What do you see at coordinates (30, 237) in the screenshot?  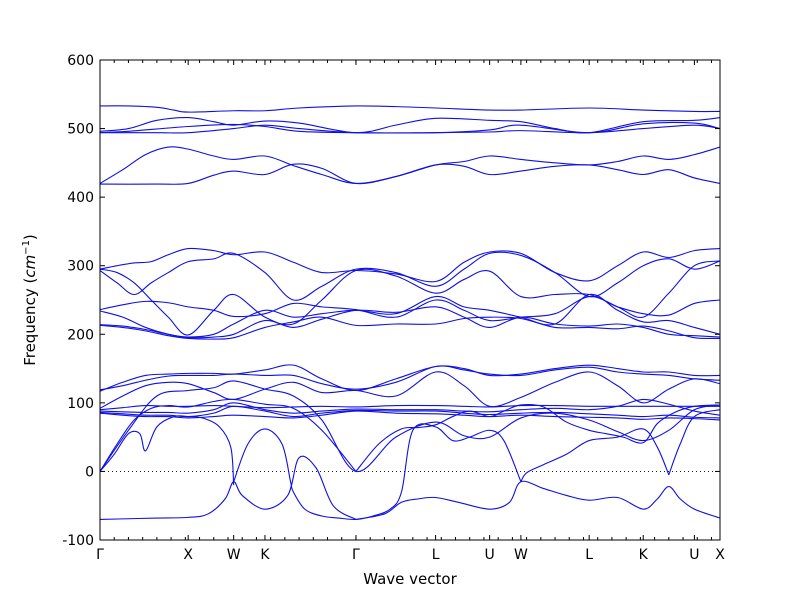 I see `y-axis-title-close: )` at bounding box center [30, 237].